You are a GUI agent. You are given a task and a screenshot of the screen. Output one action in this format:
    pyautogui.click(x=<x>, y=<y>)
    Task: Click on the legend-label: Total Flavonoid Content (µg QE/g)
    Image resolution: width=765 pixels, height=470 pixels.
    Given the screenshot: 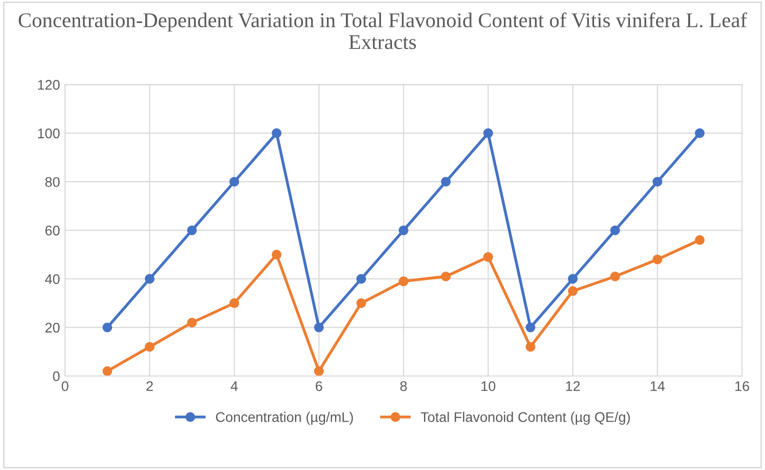 What is the action you would take?
    pyautogui.click(x=525, y=418)
    